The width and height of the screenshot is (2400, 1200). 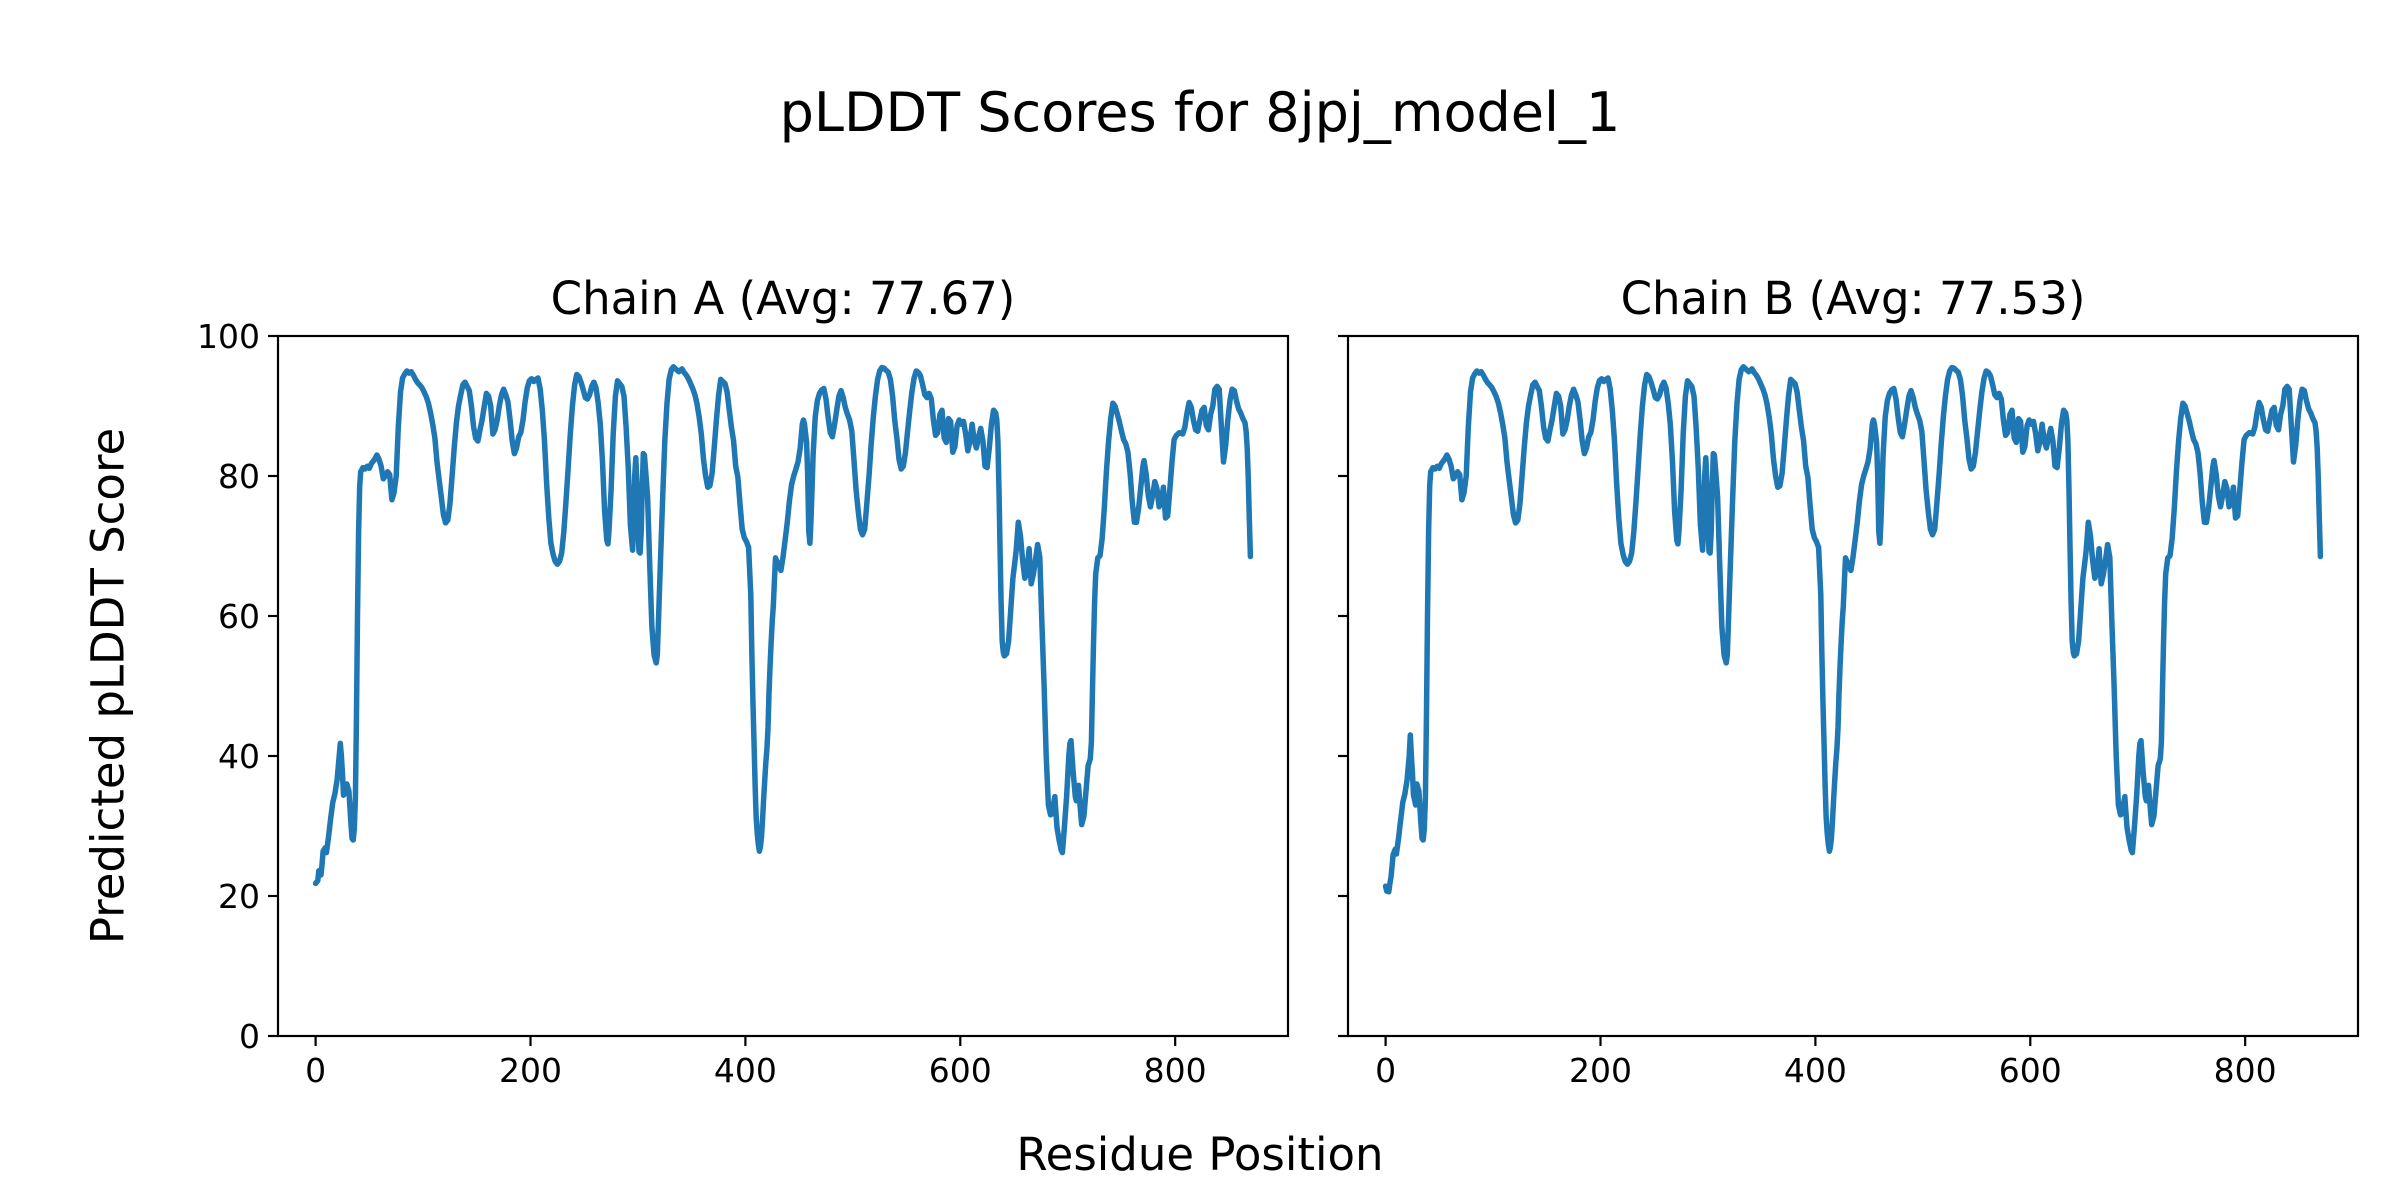 What do you see at coordinates (239, 476) in the screenshot?
I see `y-tick-label: 80` at bounding box center [239, 476].